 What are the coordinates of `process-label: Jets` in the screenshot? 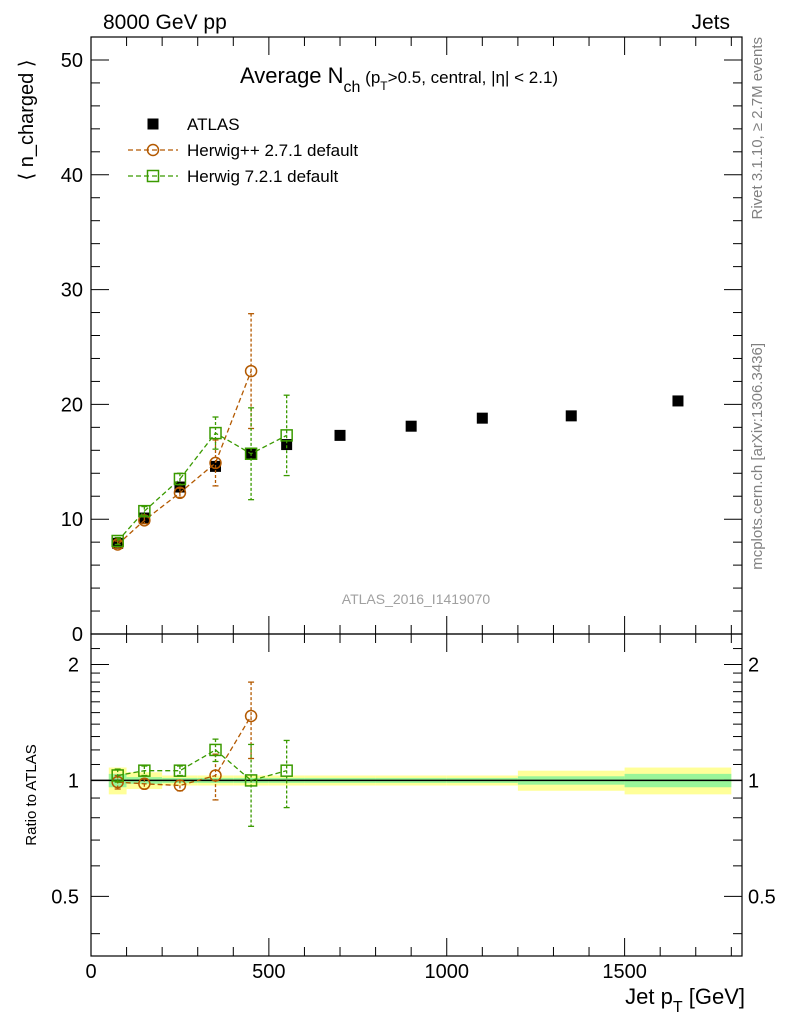 It's located at (710, 22).